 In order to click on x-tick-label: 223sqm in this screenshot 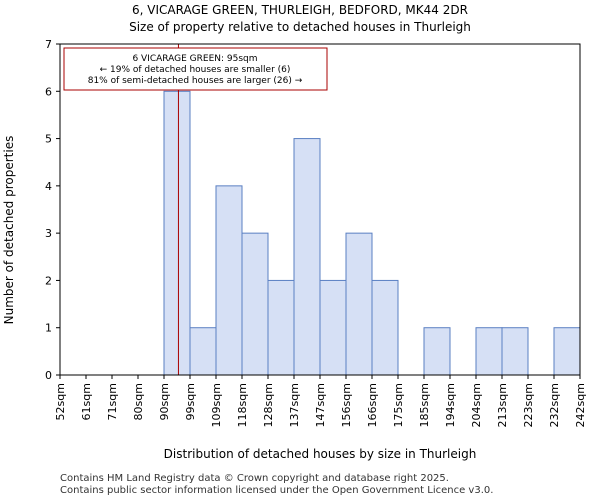, I will do `click(528, 405)`.